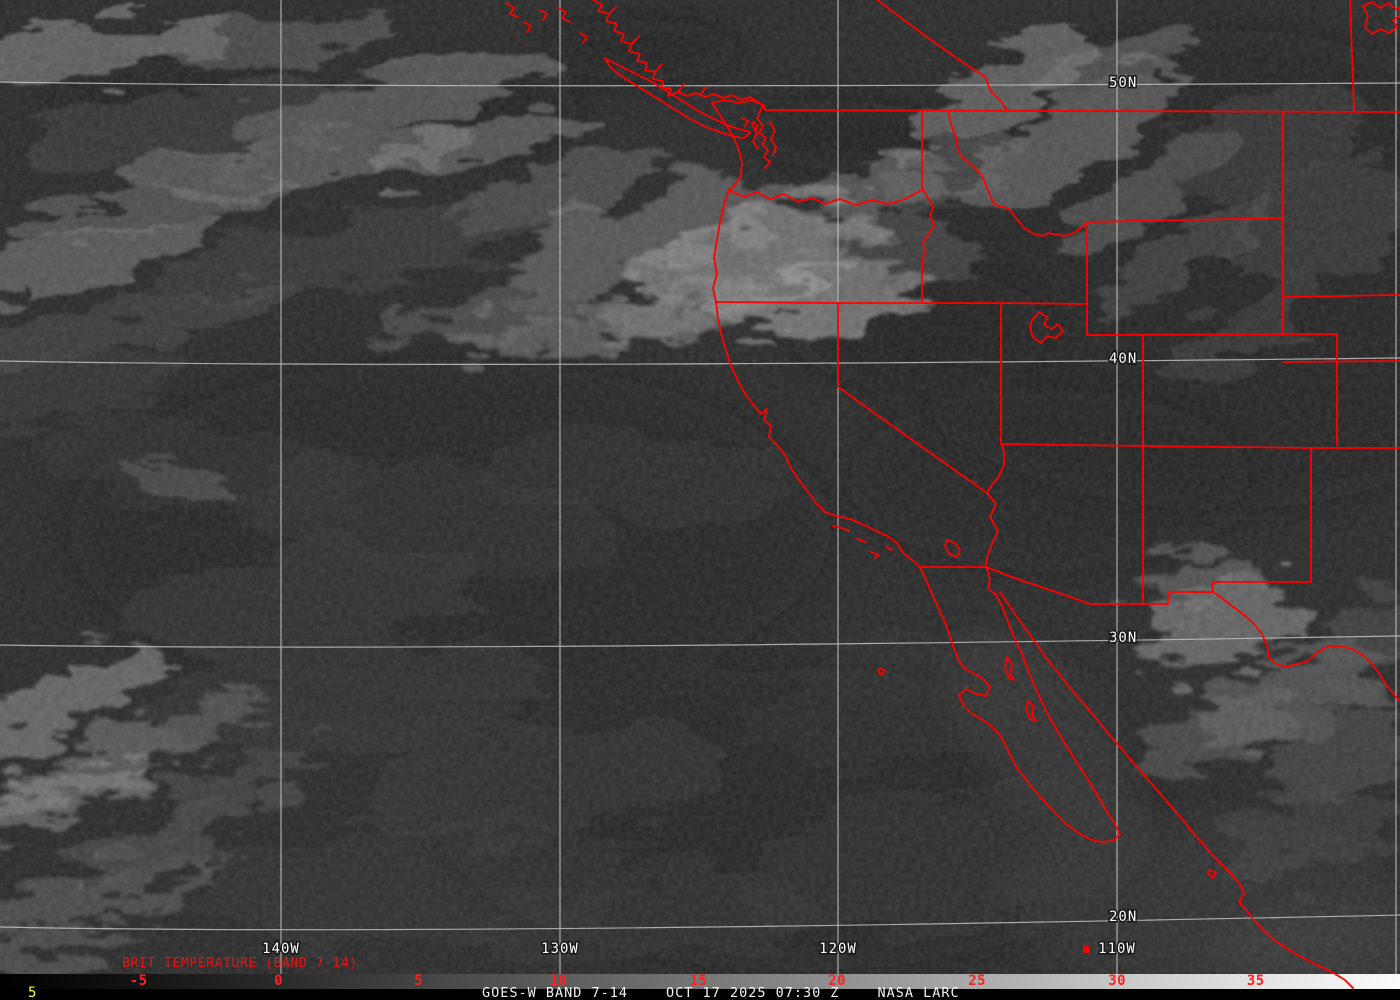  What do you see at coordinates (1117, 981) in the screenshot?
I see `colorbar-tick: 30` at bounding box center [1117, 981].